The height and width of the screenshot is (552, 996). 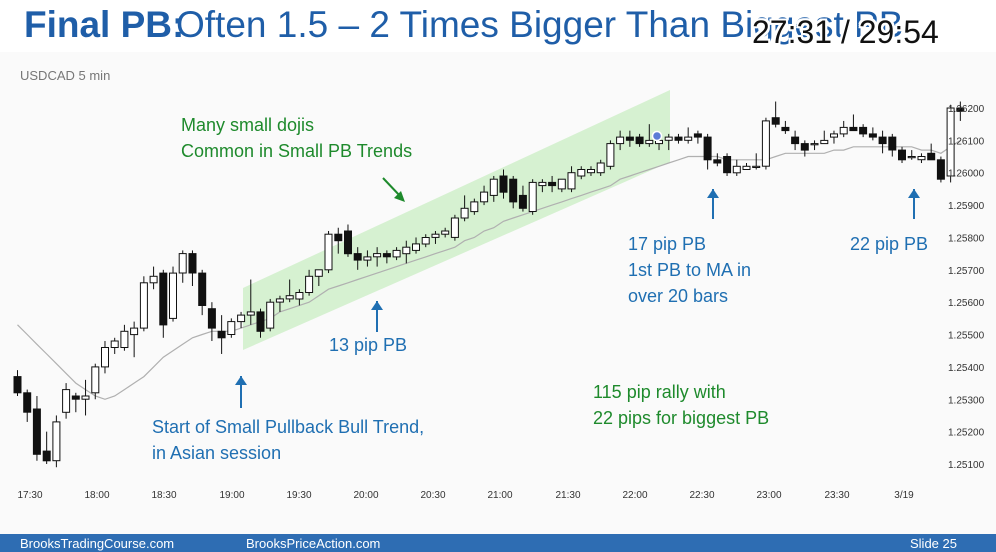 I want to click on annotation-start-trend: Start of Small Pullback Bull Trend,, so click(x=288, y=427).